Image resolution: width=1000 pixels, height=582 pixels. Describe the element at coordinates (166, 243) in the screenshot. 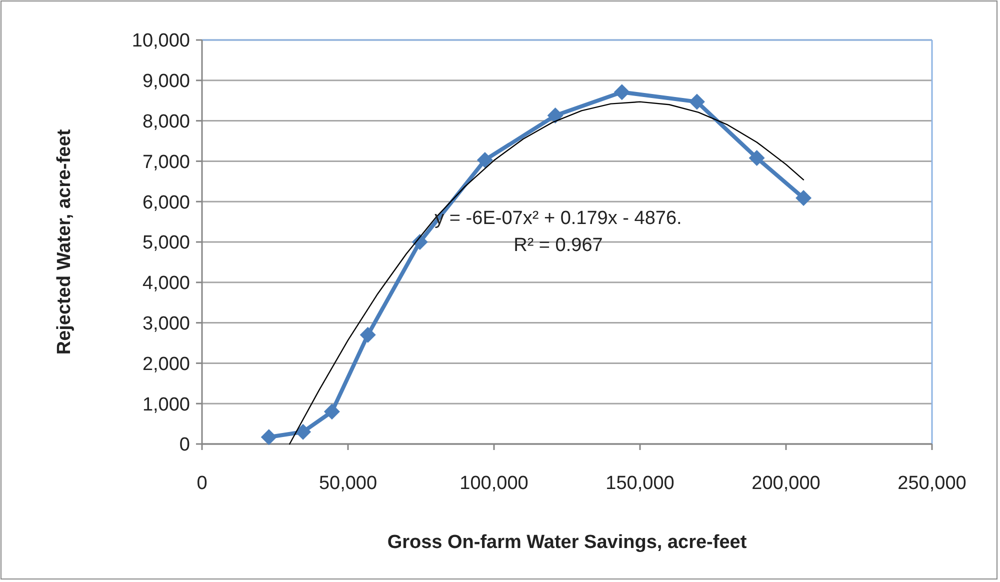

I see `y-tick-label: 5,000` at that location.